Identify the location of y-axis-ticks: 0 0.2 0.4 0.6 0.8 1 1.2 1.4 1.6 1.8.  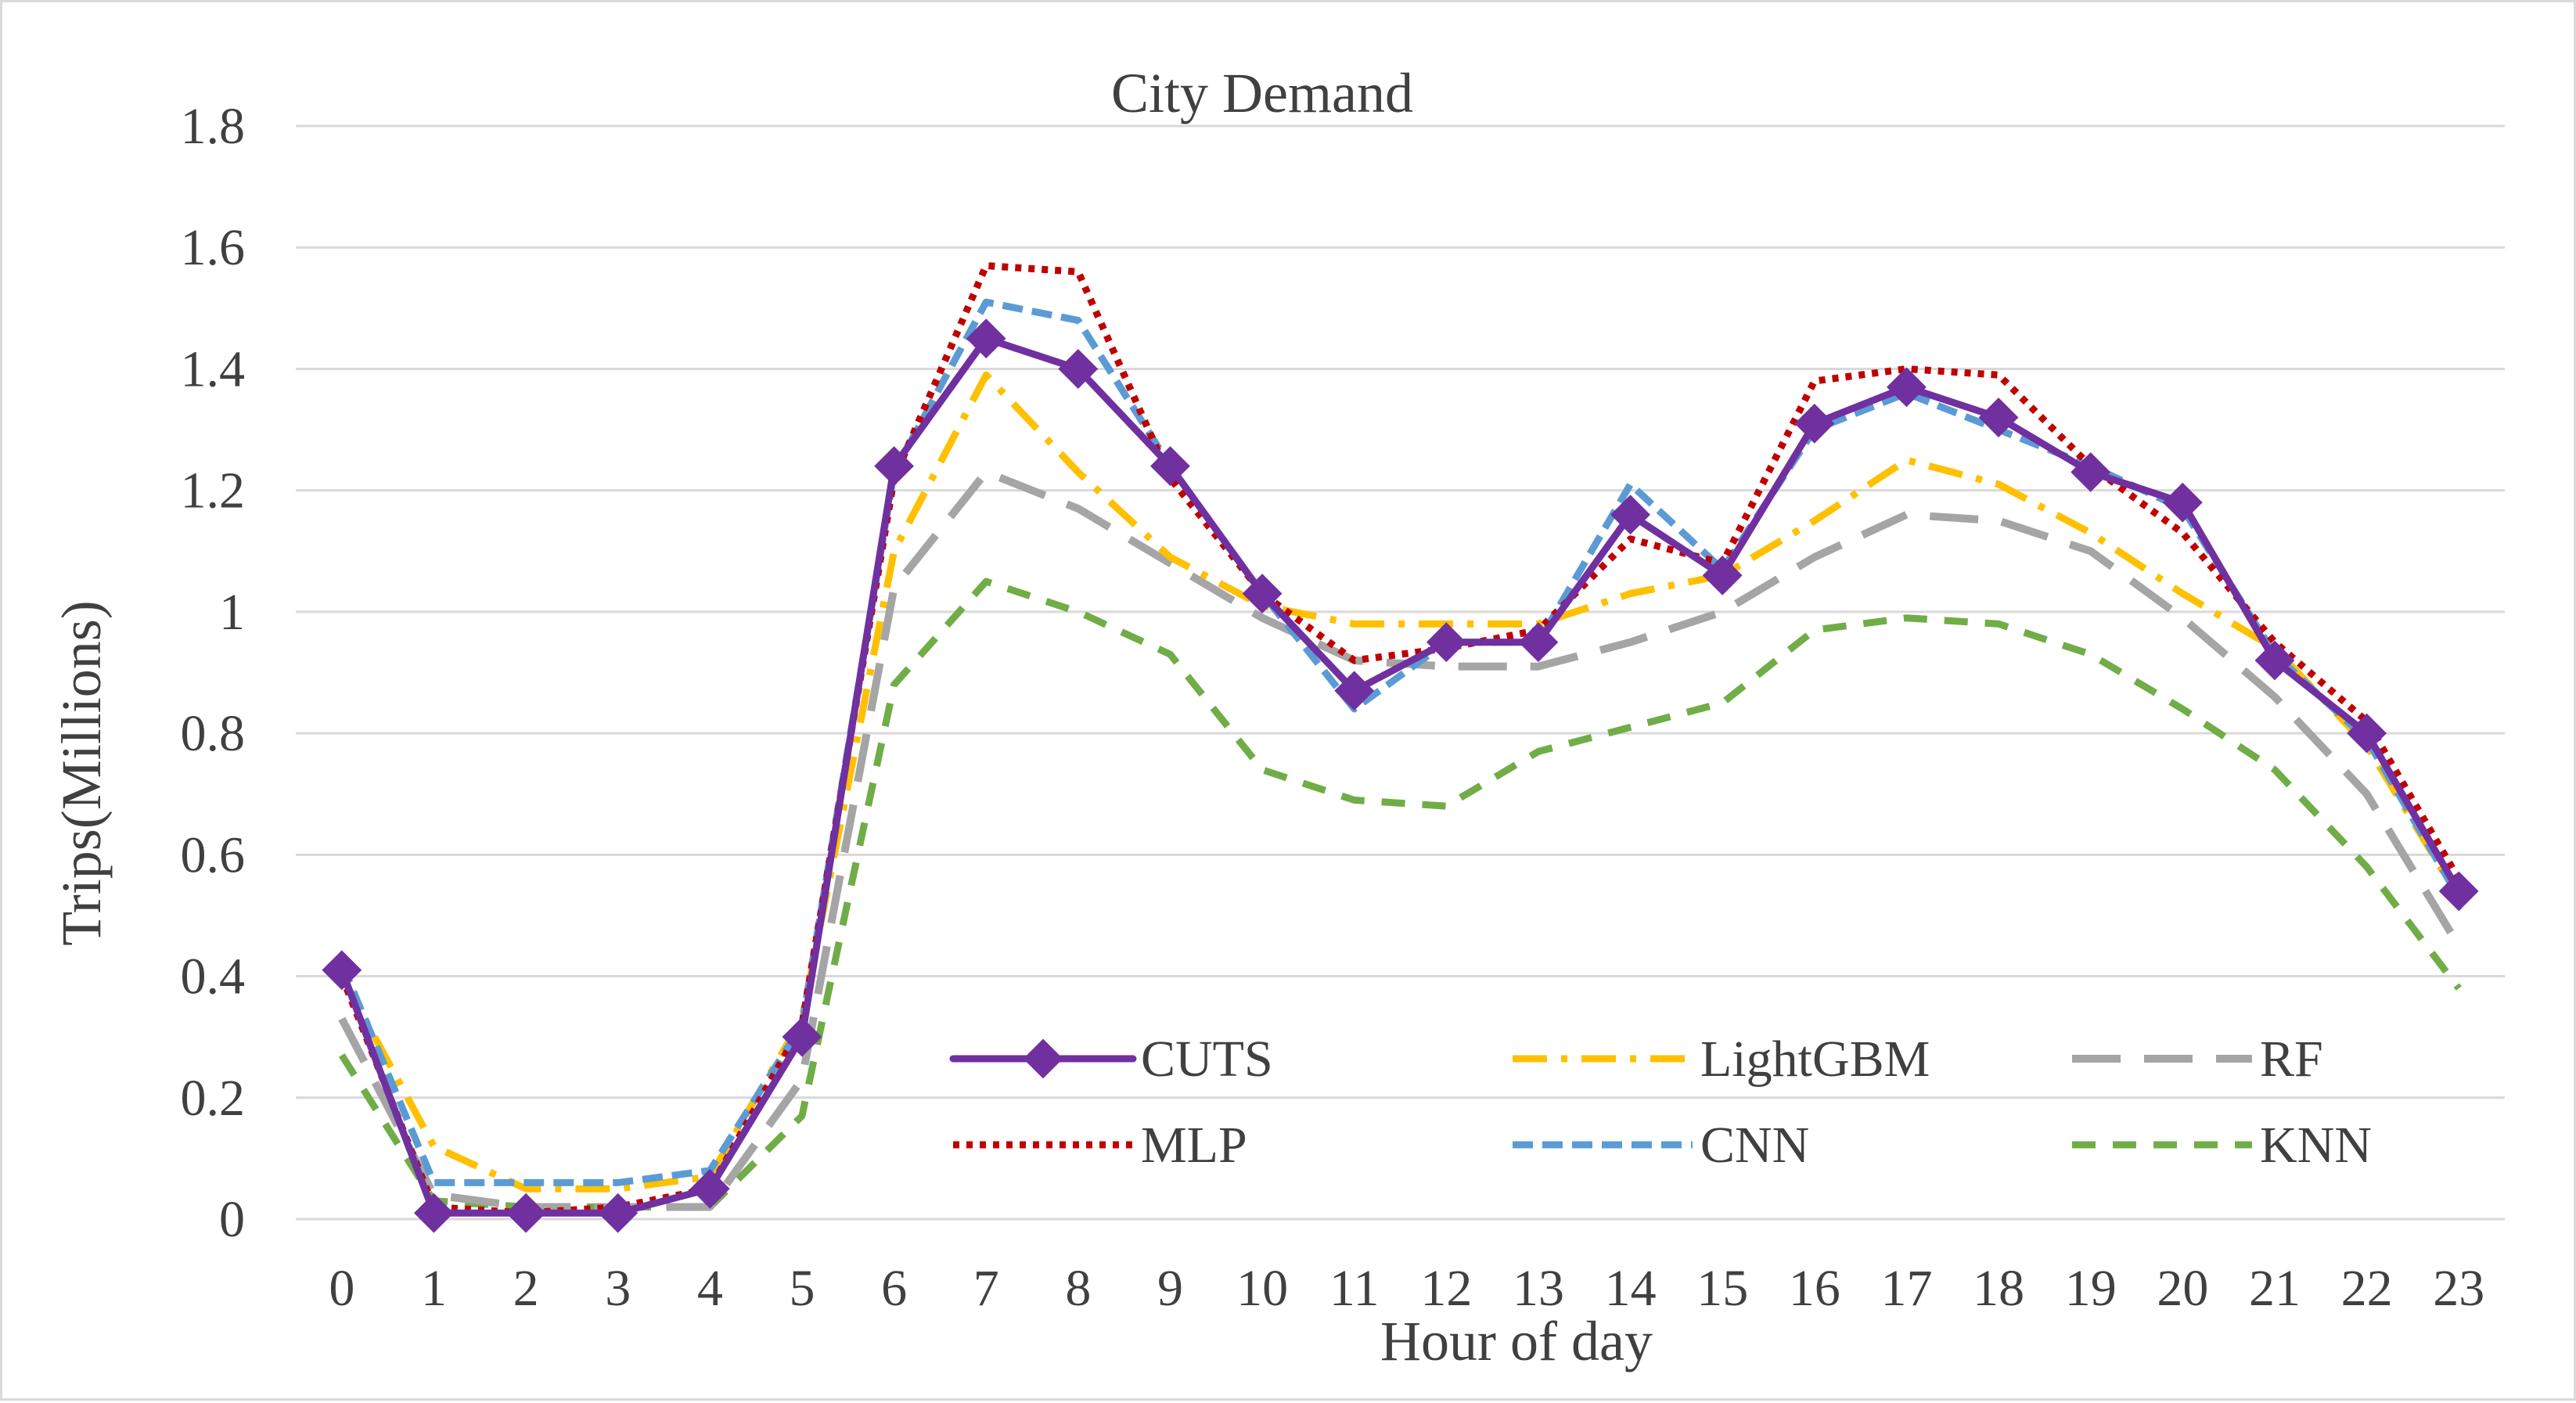
(213, 673).